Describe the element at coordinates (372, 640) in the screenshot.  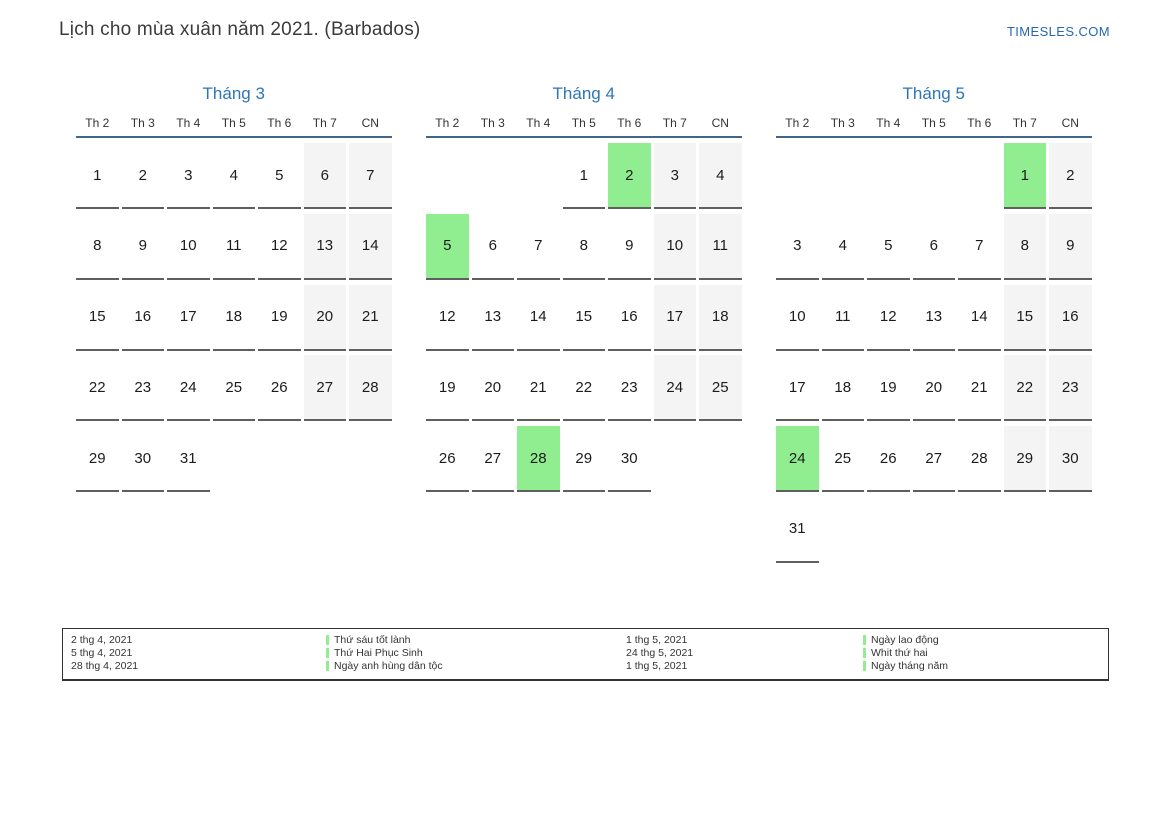
I see `holiday-name: Thứ sáu tốt lành` at that location.